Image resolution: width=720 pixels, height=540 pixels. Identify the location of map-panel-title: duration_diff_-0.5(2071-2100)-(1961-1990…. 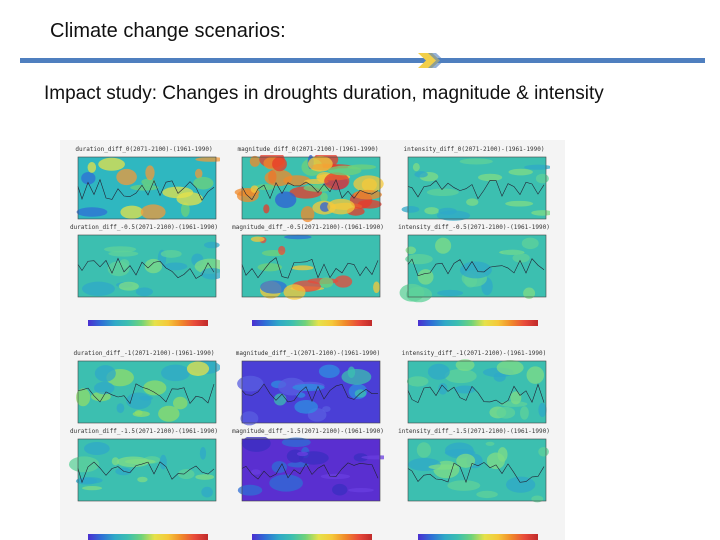
(144, 227).